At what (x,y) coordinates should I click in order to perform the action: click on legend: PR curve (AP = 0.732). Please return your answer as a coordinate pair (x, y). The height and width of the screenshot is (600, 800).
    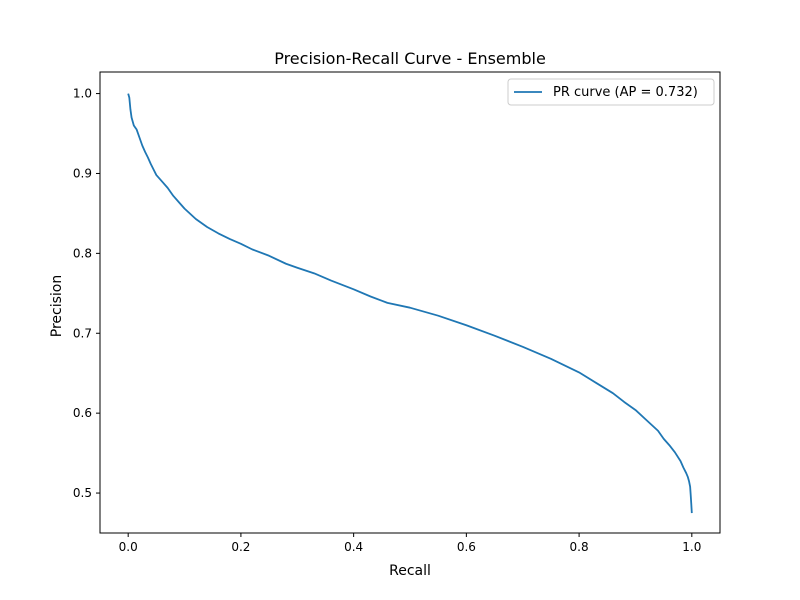
    Looking at the image, I should click on (611, 92).